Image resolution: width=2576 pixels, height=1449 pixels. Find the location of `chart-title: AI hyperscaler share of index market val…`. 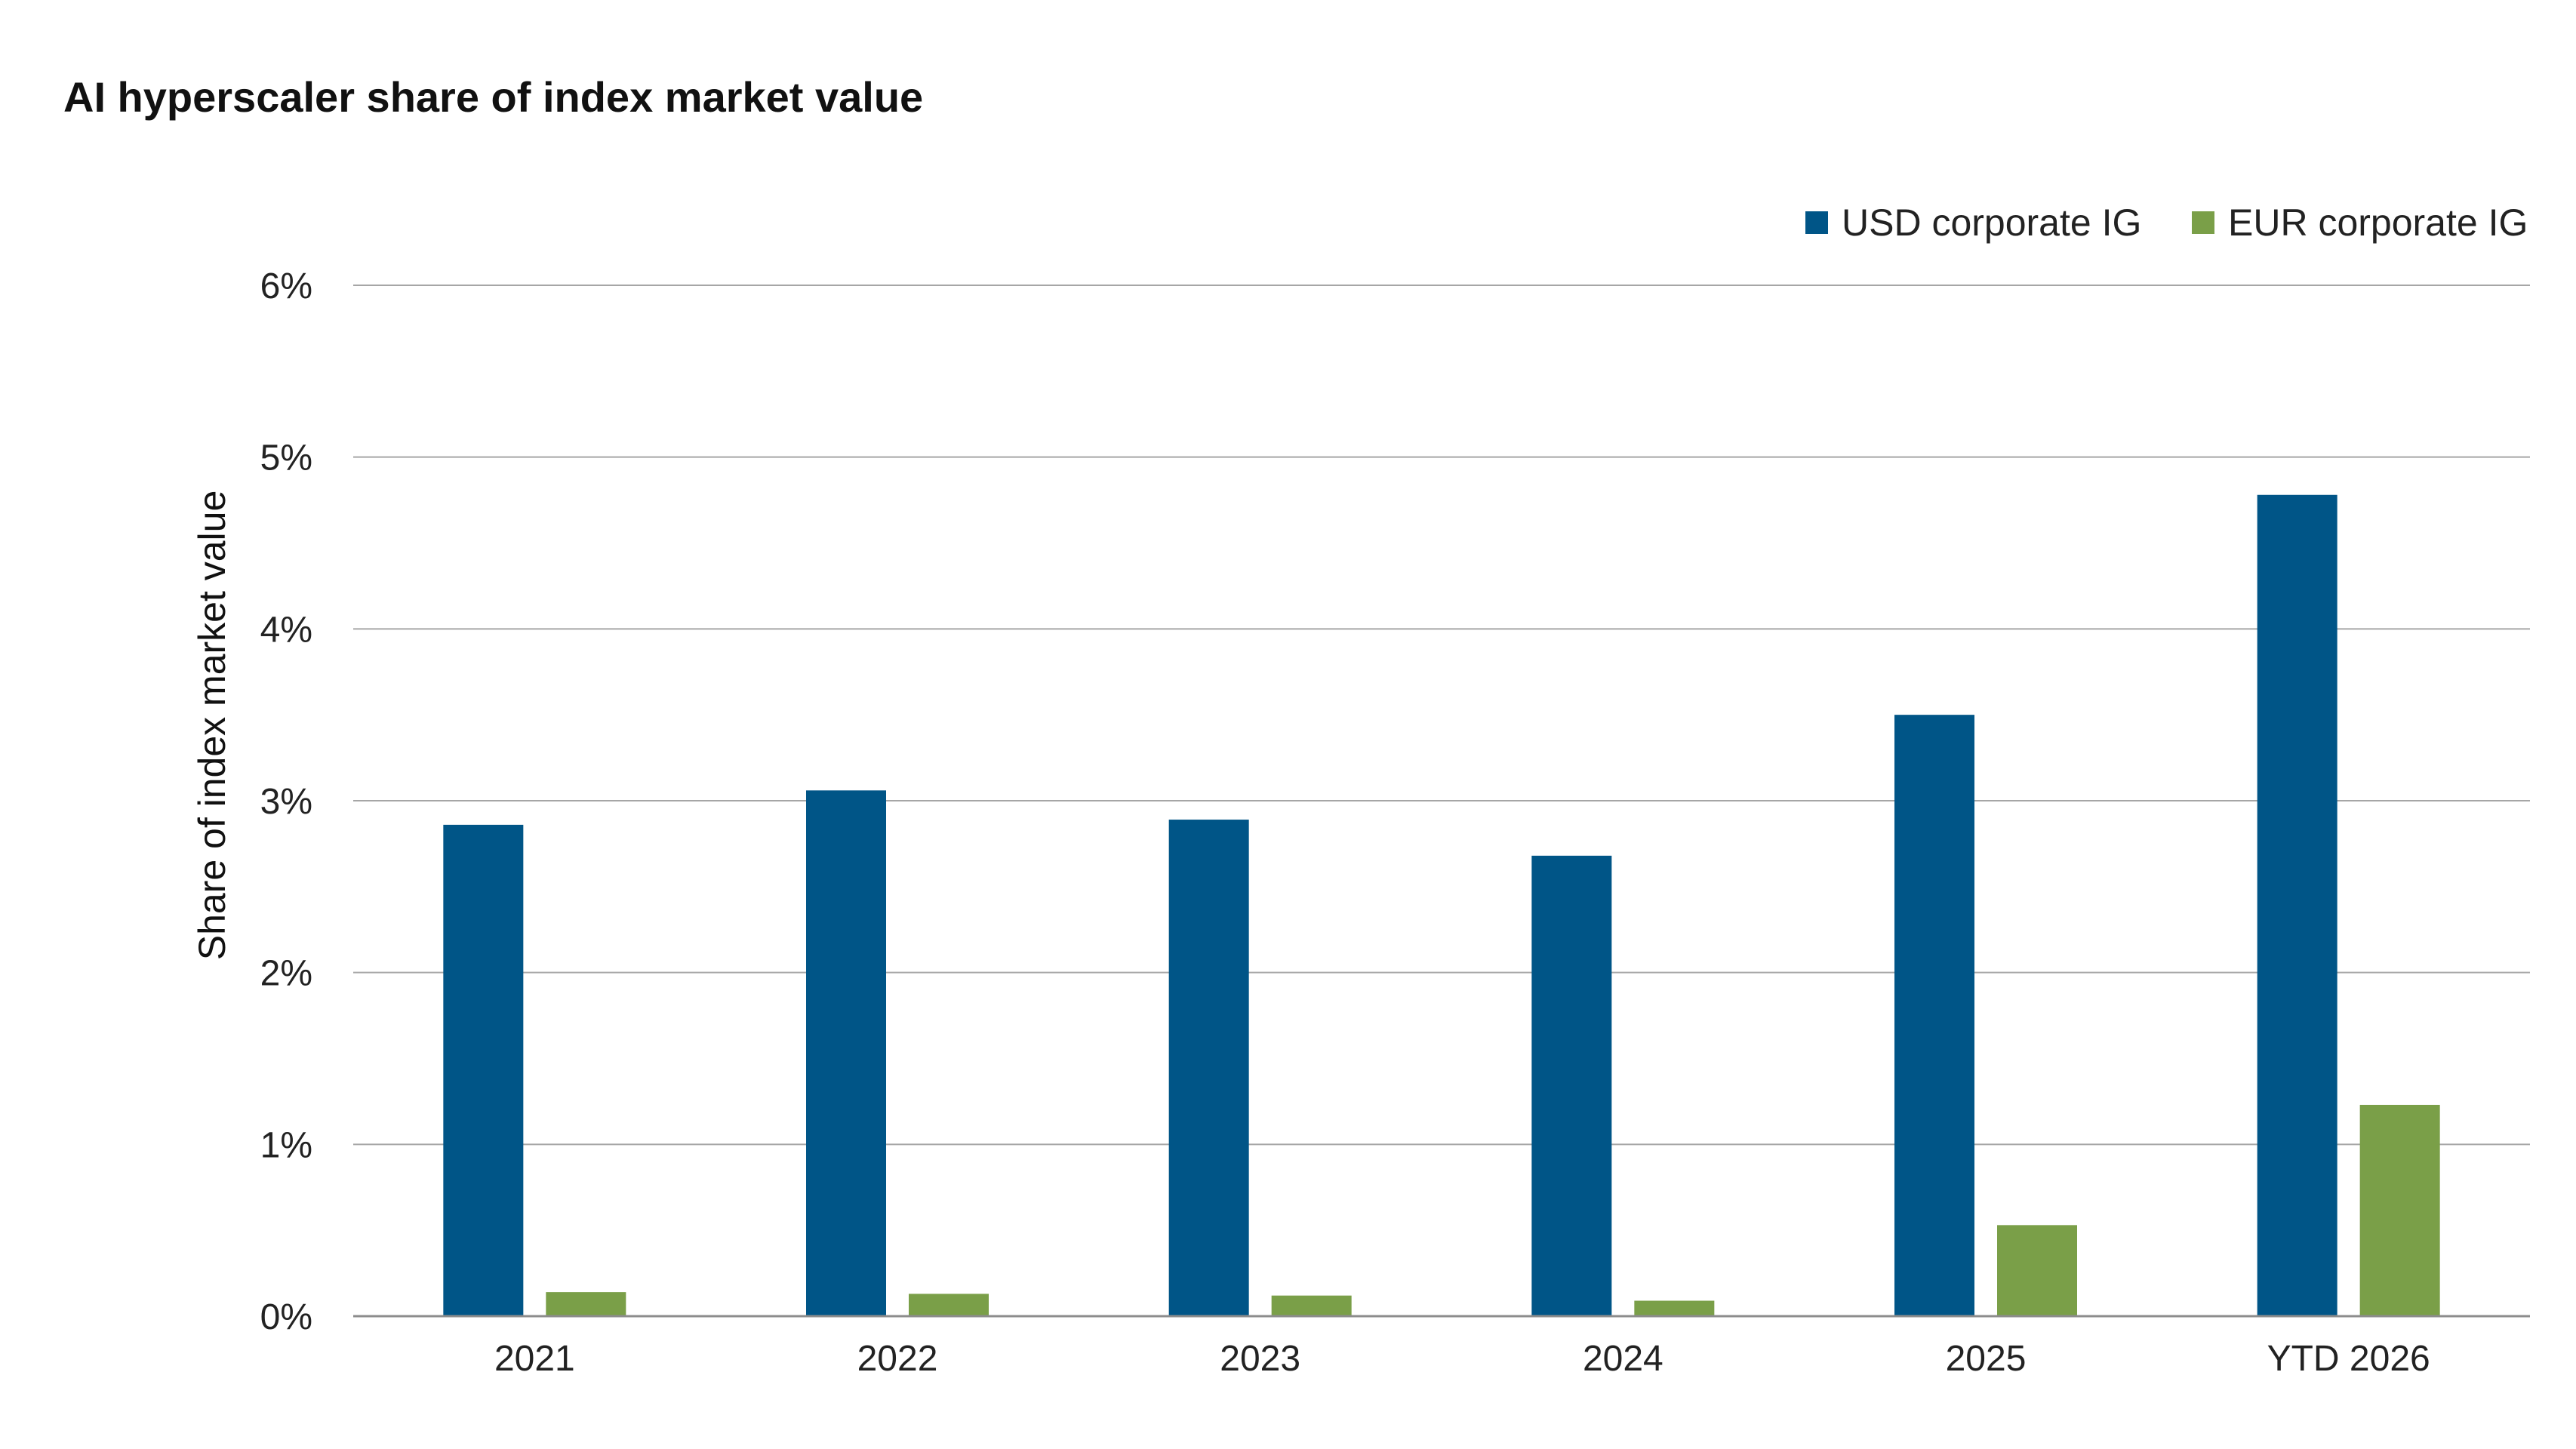

chart-title: AI hyperscaler share of index market val… is located at coordinates (493, 97).